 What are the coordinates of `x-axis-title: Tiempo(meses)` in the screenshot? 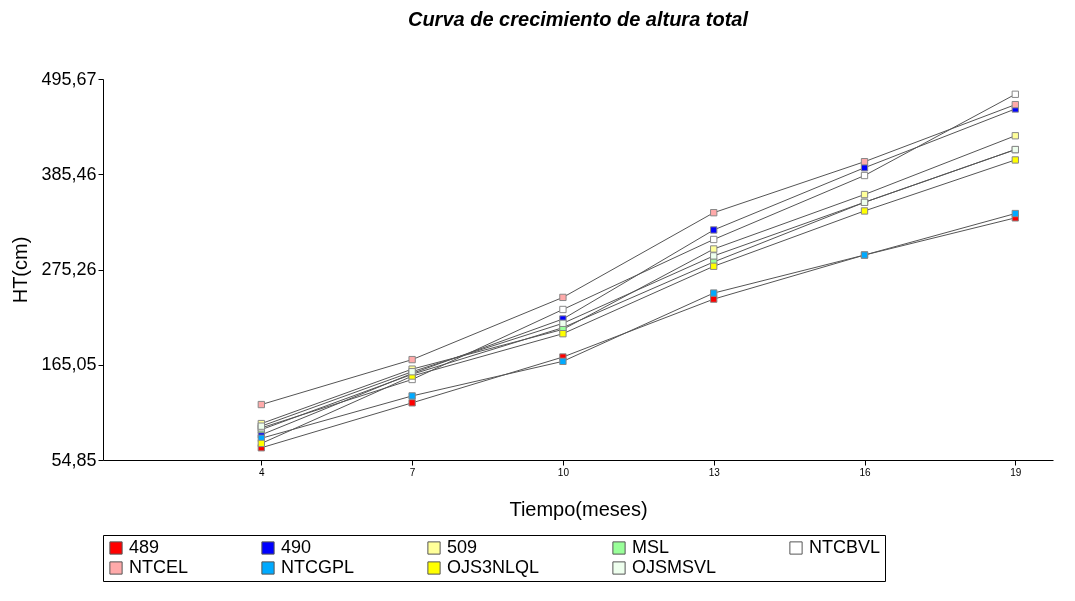 It's located at (578, 508).